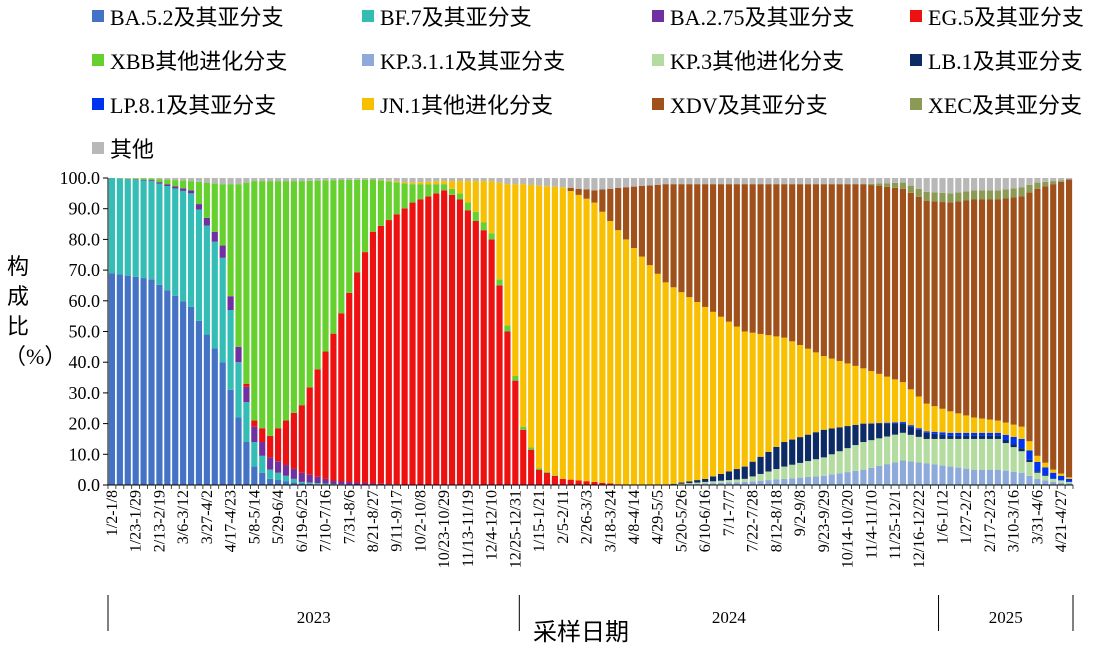 This screenshot has height=651, width=1116. What do you see at coordinates (373, 521) in the screenshot?
I see `x-tick-label: 8/21-8/27` at bounding box center [373, 521].